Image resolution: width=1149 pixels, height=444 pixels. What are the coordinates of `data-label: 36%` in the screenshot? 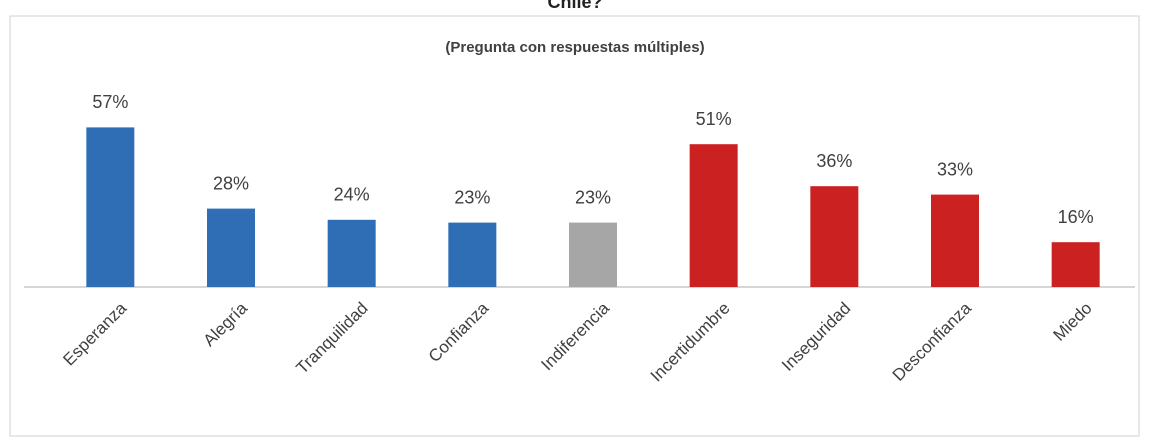 It's located at (834, 161).